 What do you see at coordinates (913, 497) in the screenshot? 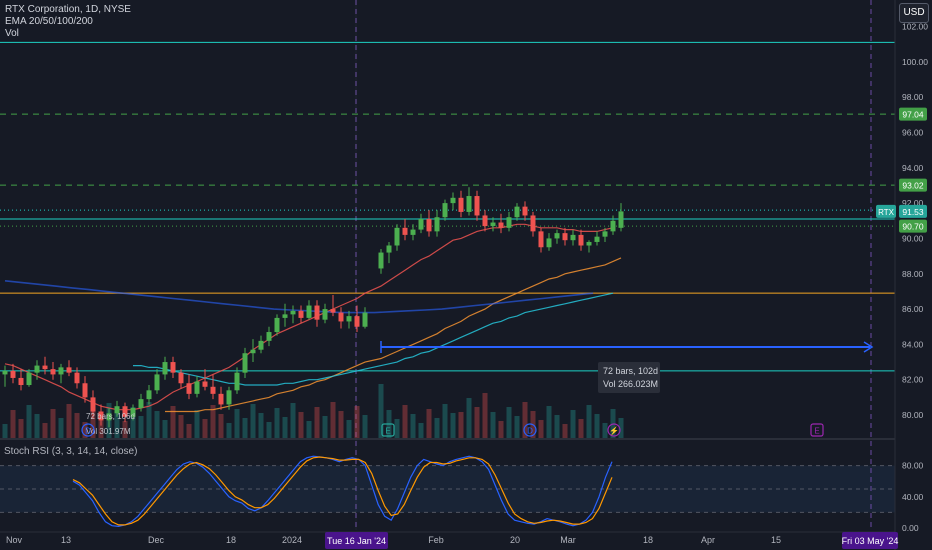
I see `rsi-axis-tick: 40.00` at bounding box center [913, 497].